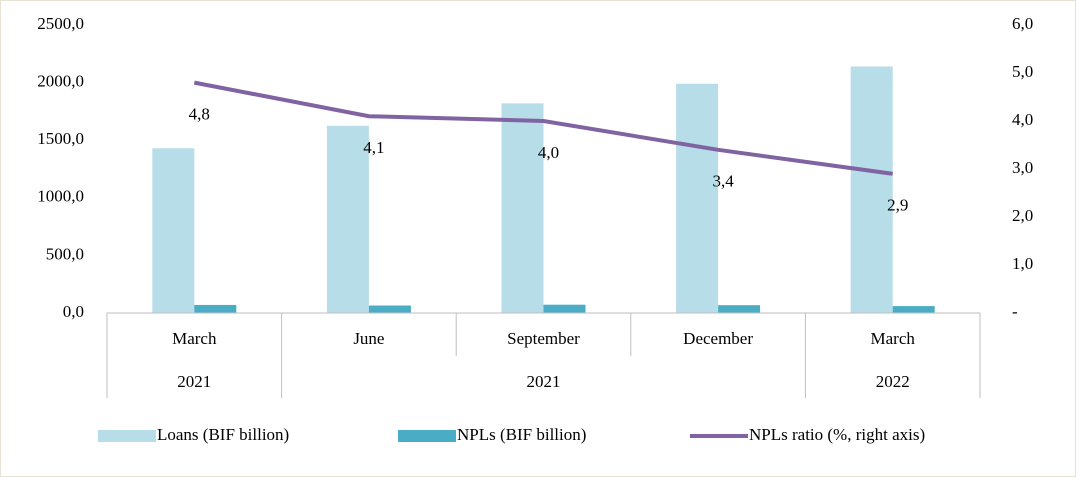 The width and height of the screenshot is (1076, 477). What do you see at coordinates (65, 253) in the screenshot?
I see `y-tick-label: 500,0` at bounding box center [65, 253].